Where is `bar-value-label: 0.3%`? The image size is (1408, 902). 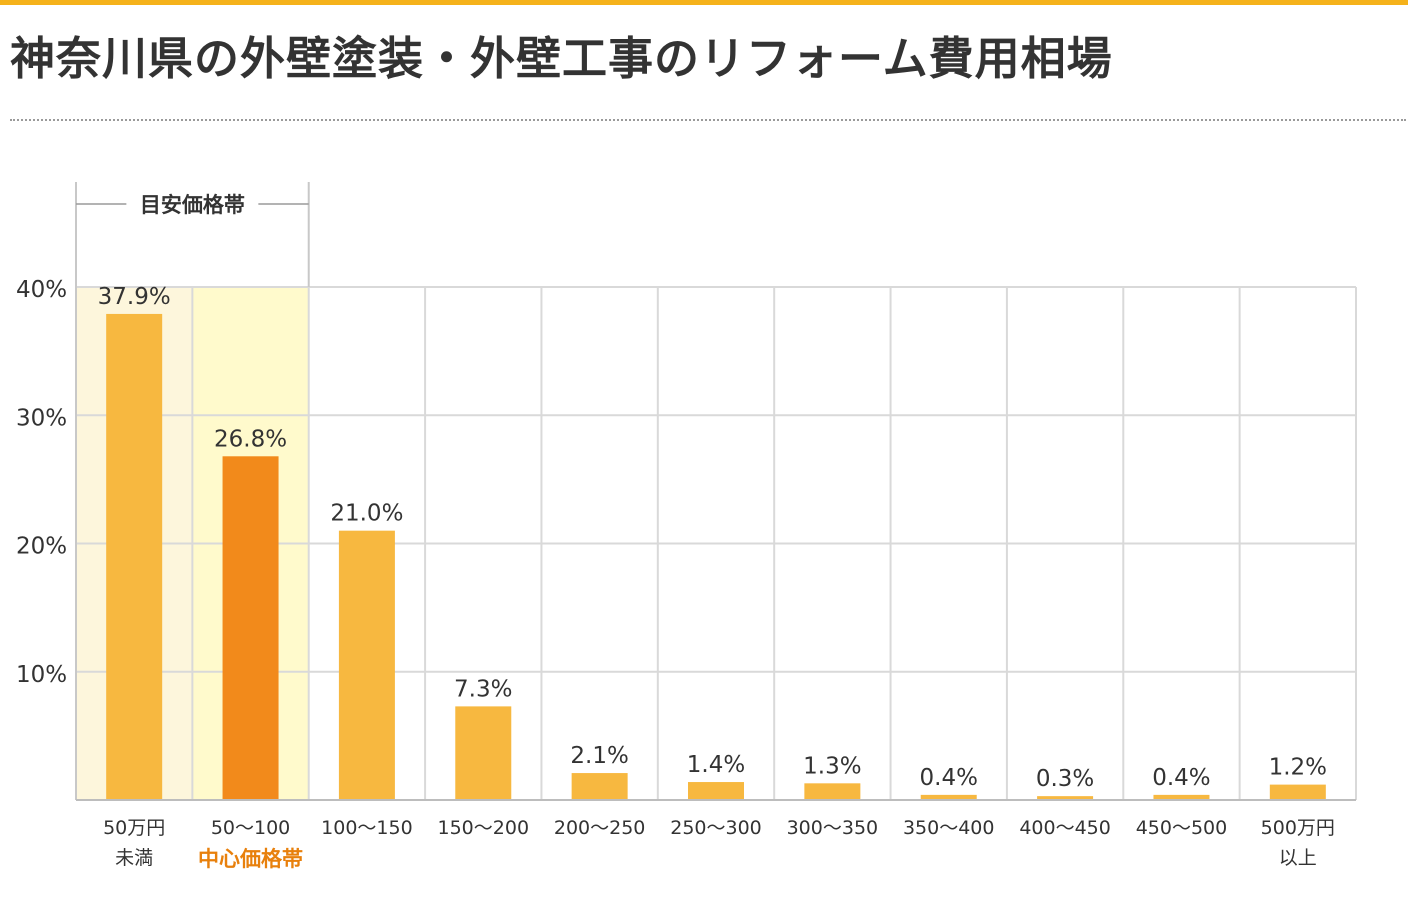
bar-value-label: 0.3% is located at coordinates (1065, 779).